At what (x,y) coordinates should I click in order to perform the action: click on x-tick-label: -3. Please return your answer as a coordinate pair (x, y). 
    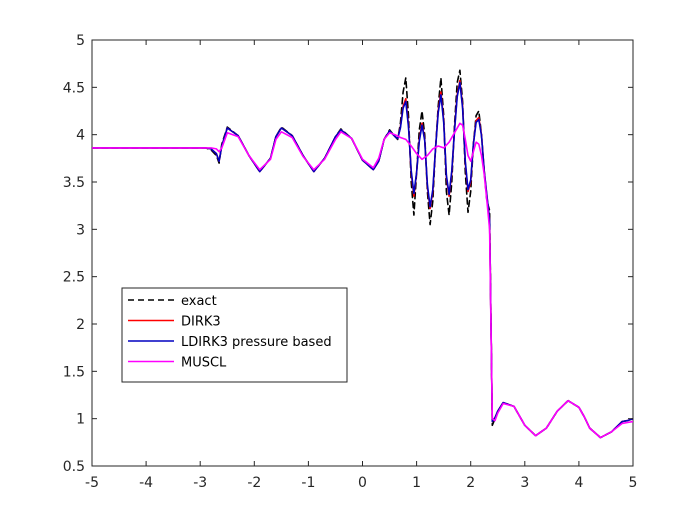
    Looking at the image, I should click on (200, 483).